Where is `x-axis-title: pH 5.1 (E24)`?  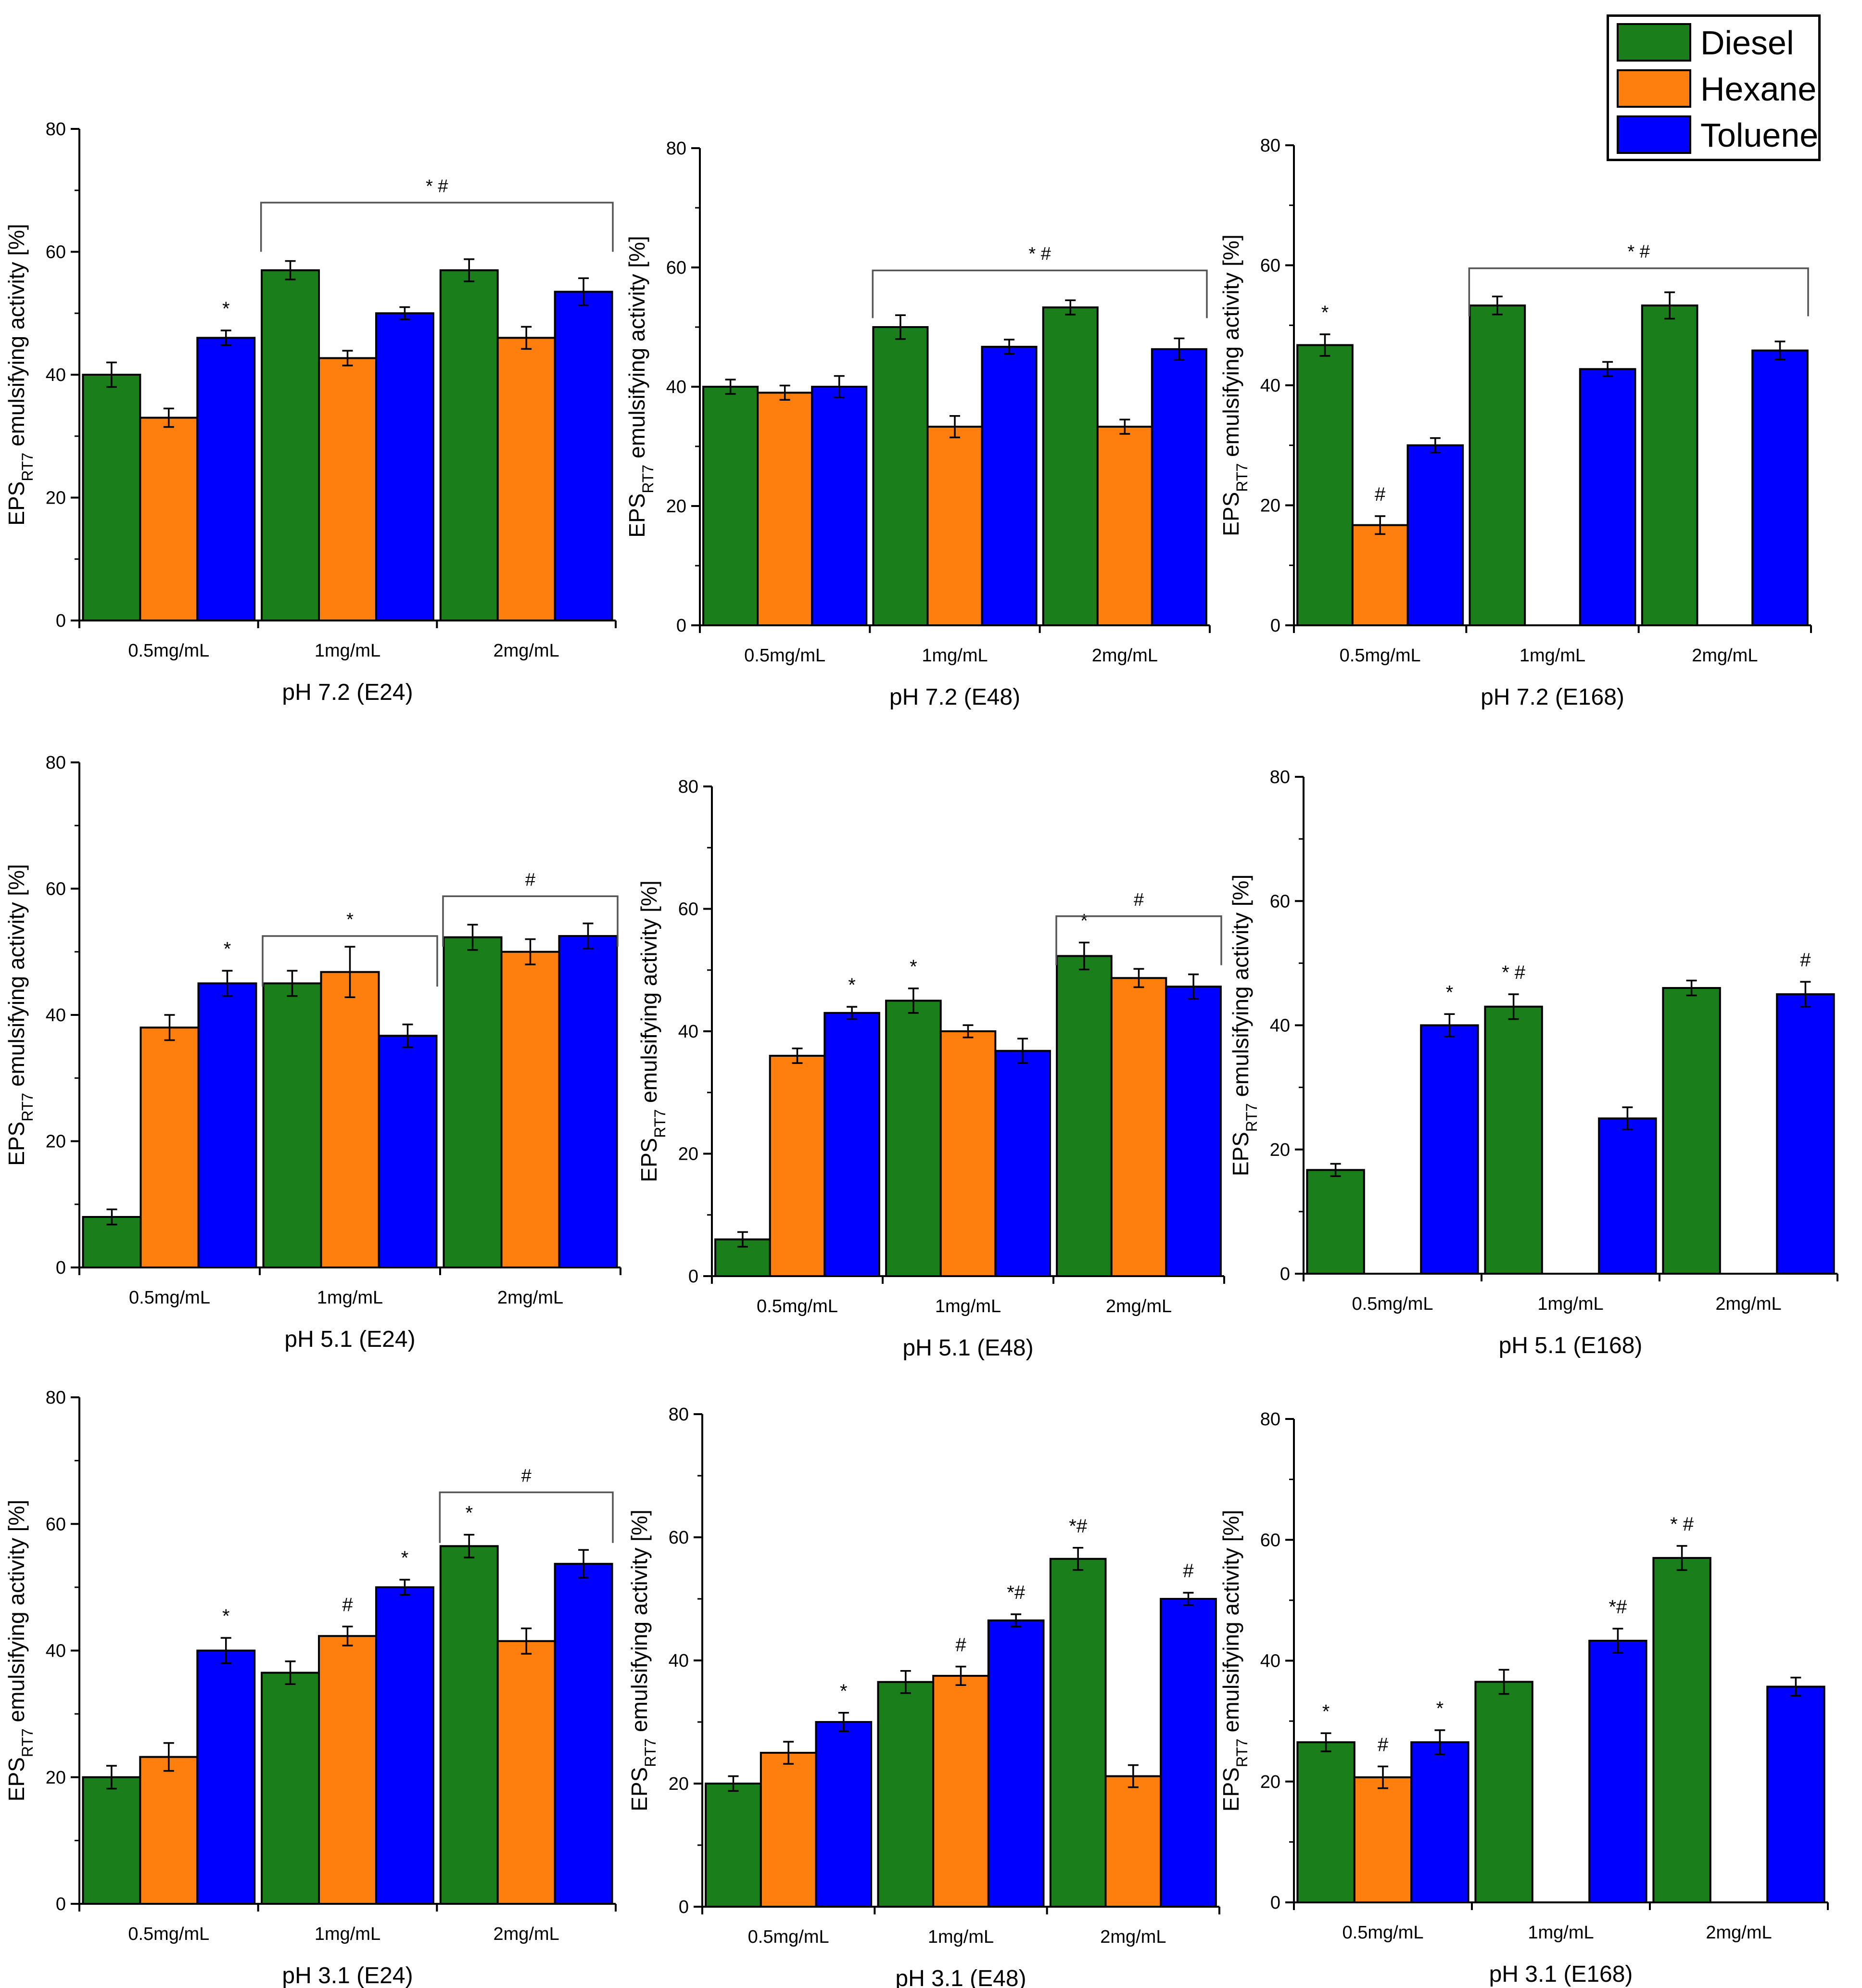
x-axis-title: pH 5.1 (E24) is located at coordinates (349, 1339).